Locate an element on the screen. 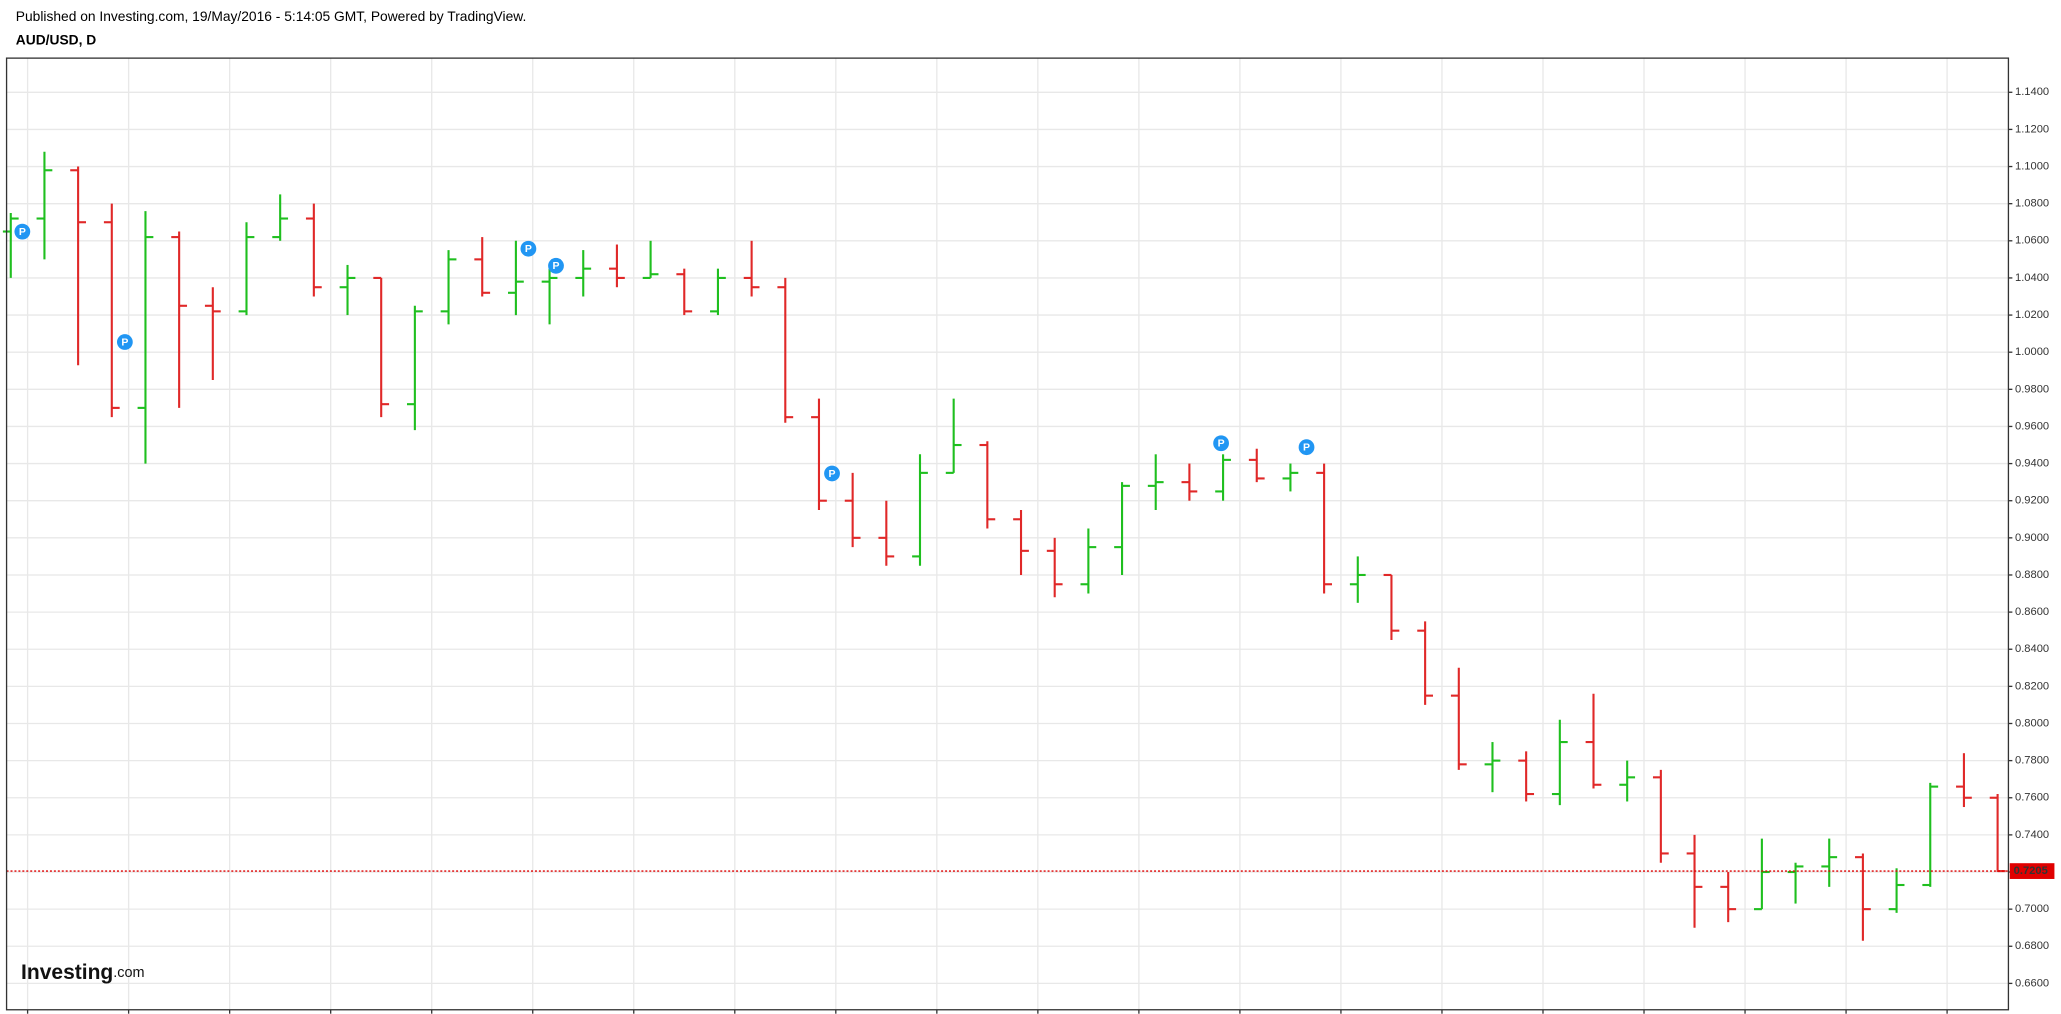 The image size is (2061, 1014). y-tick-label: 1.0400 is located at coordinates (2032, 278).